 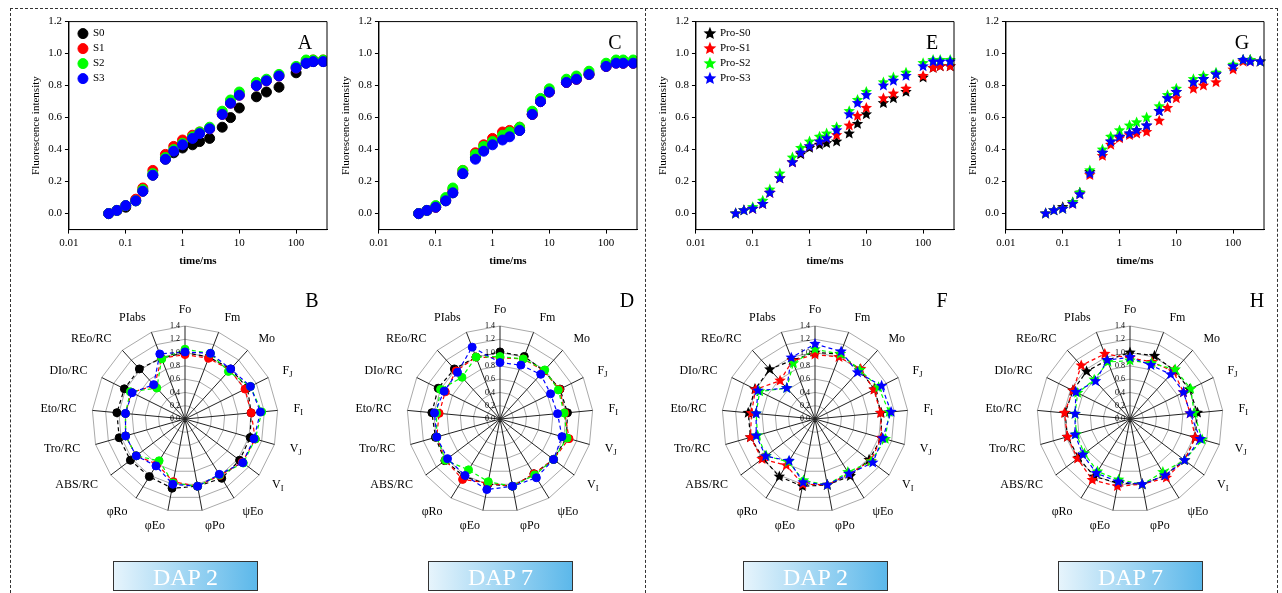 What do you see at coordinates (500, 576) in the screenshot?
I see `text: DAP 7` at bounding box center [500, 576].